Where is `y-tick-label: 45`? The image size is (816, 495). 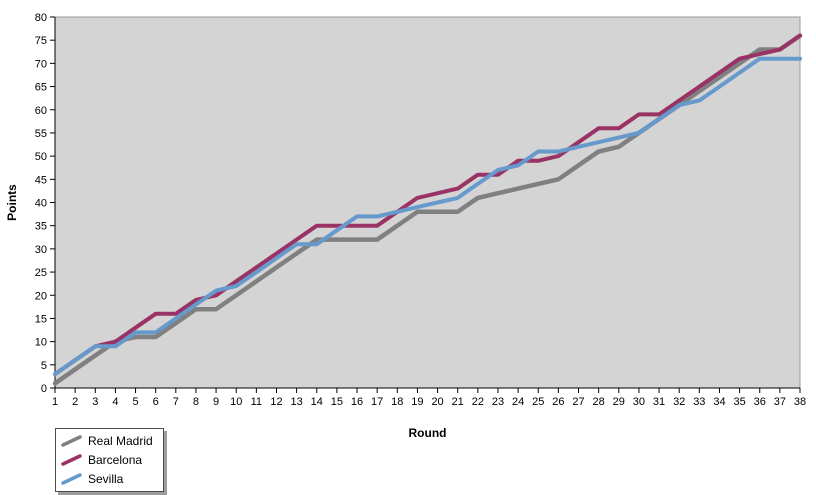
y-tick-label: 45 is located at coordinates (41, 180).